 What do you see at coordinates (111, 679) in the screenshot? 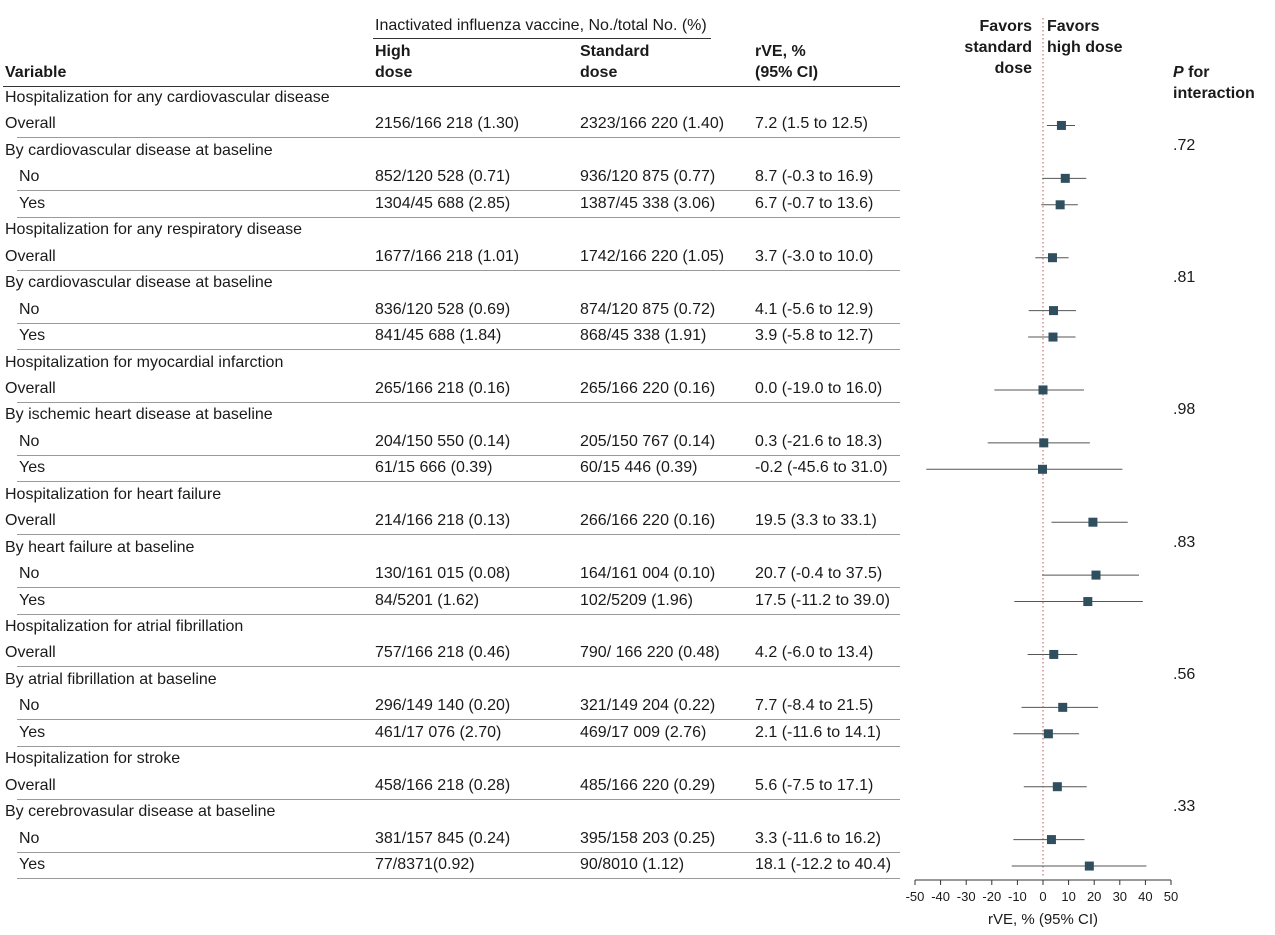
I see `section-label: By atrial fibrillation at baseline` at bounding box center [111, 679].